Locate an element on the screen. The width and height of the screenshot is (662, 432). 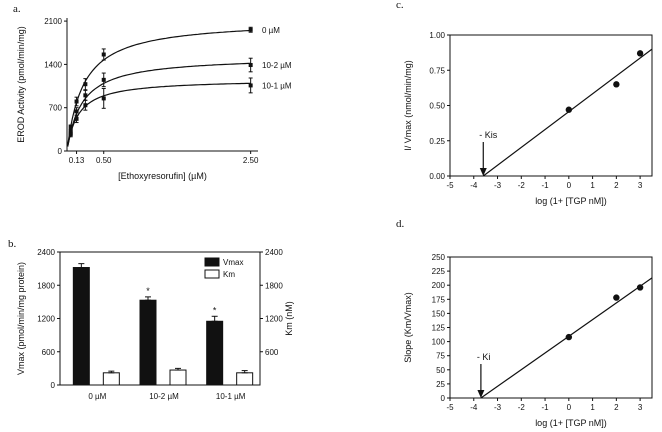
panel-c-intercept-arrow-head is located at coordinates (483, 172).